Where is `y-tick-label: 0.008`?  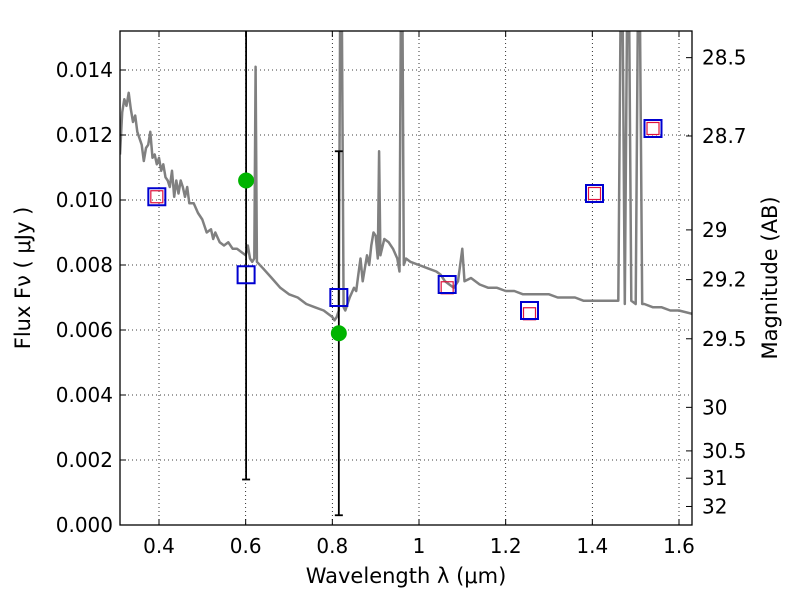
y-tick-label: 0.008 is located at coordinates (84, 265).